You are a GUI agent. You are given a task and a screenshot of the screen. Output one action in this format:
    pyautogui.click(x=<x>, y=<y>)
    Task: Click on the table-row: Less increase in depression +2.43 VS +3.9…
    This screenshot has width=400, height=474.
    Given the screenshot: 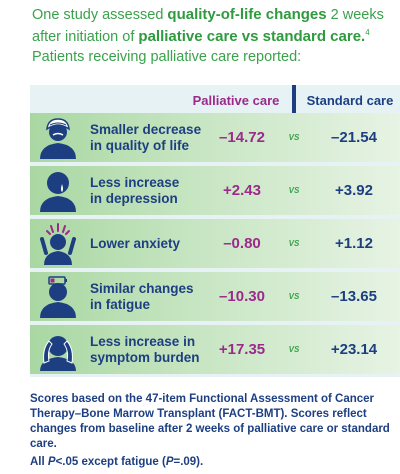 What is the action you would take?
    pyautogui.click(x=215, y=190)
    